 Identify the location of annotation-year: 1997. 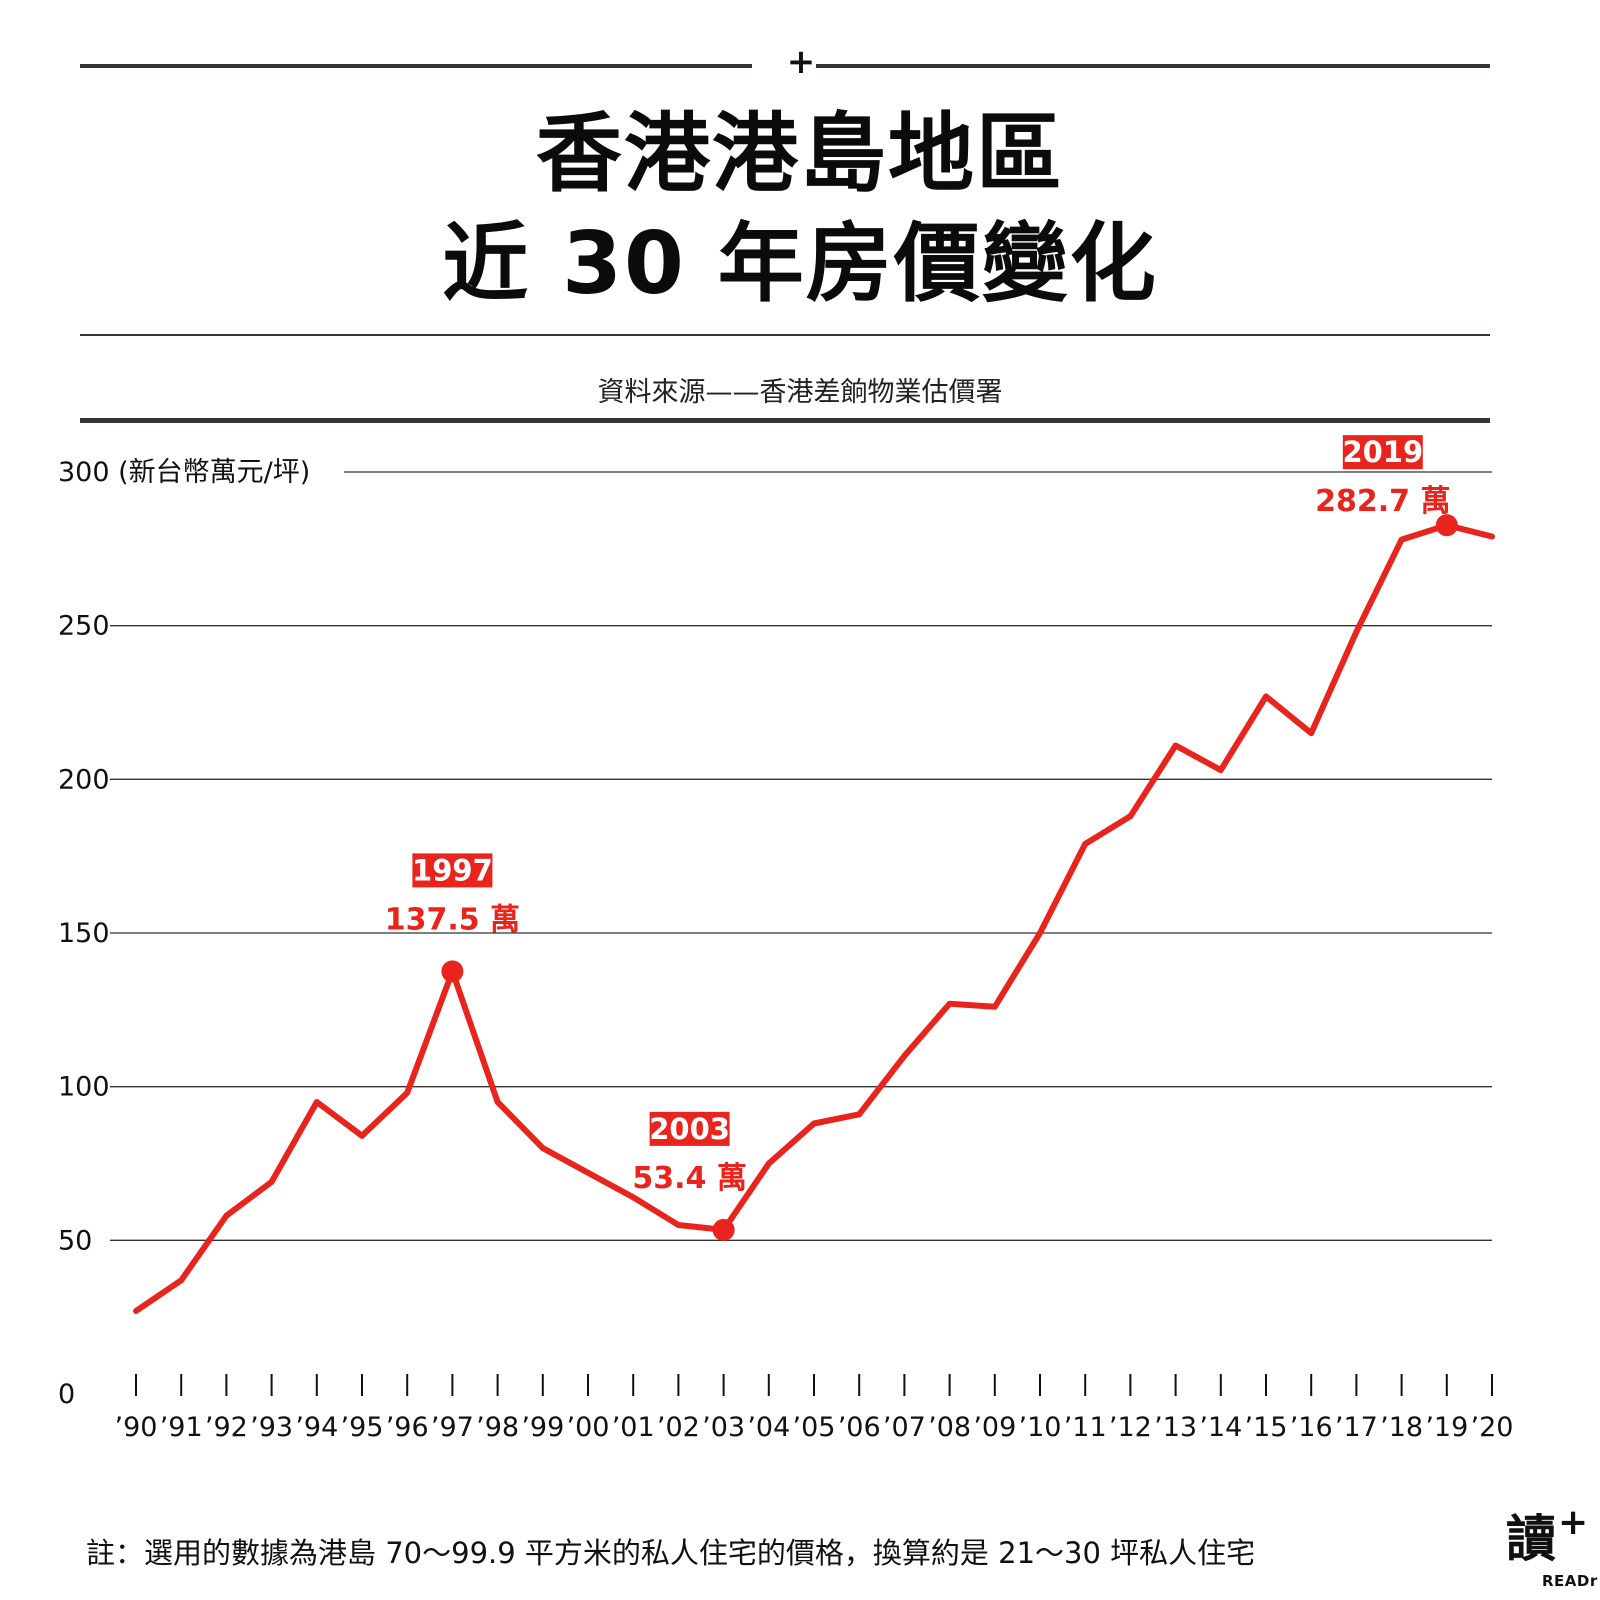
(452, 870).